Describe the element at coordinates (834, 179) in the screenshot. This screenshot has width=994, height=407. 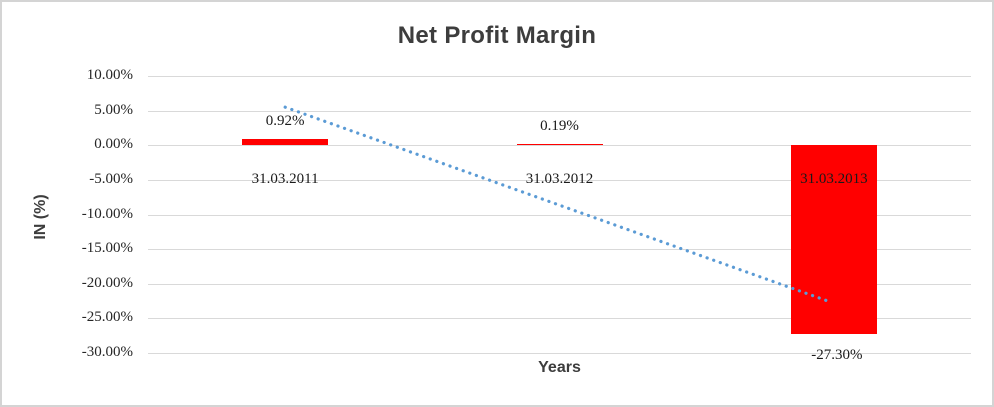
I see `x-axis-category-label: 31.03.2013` at that location.